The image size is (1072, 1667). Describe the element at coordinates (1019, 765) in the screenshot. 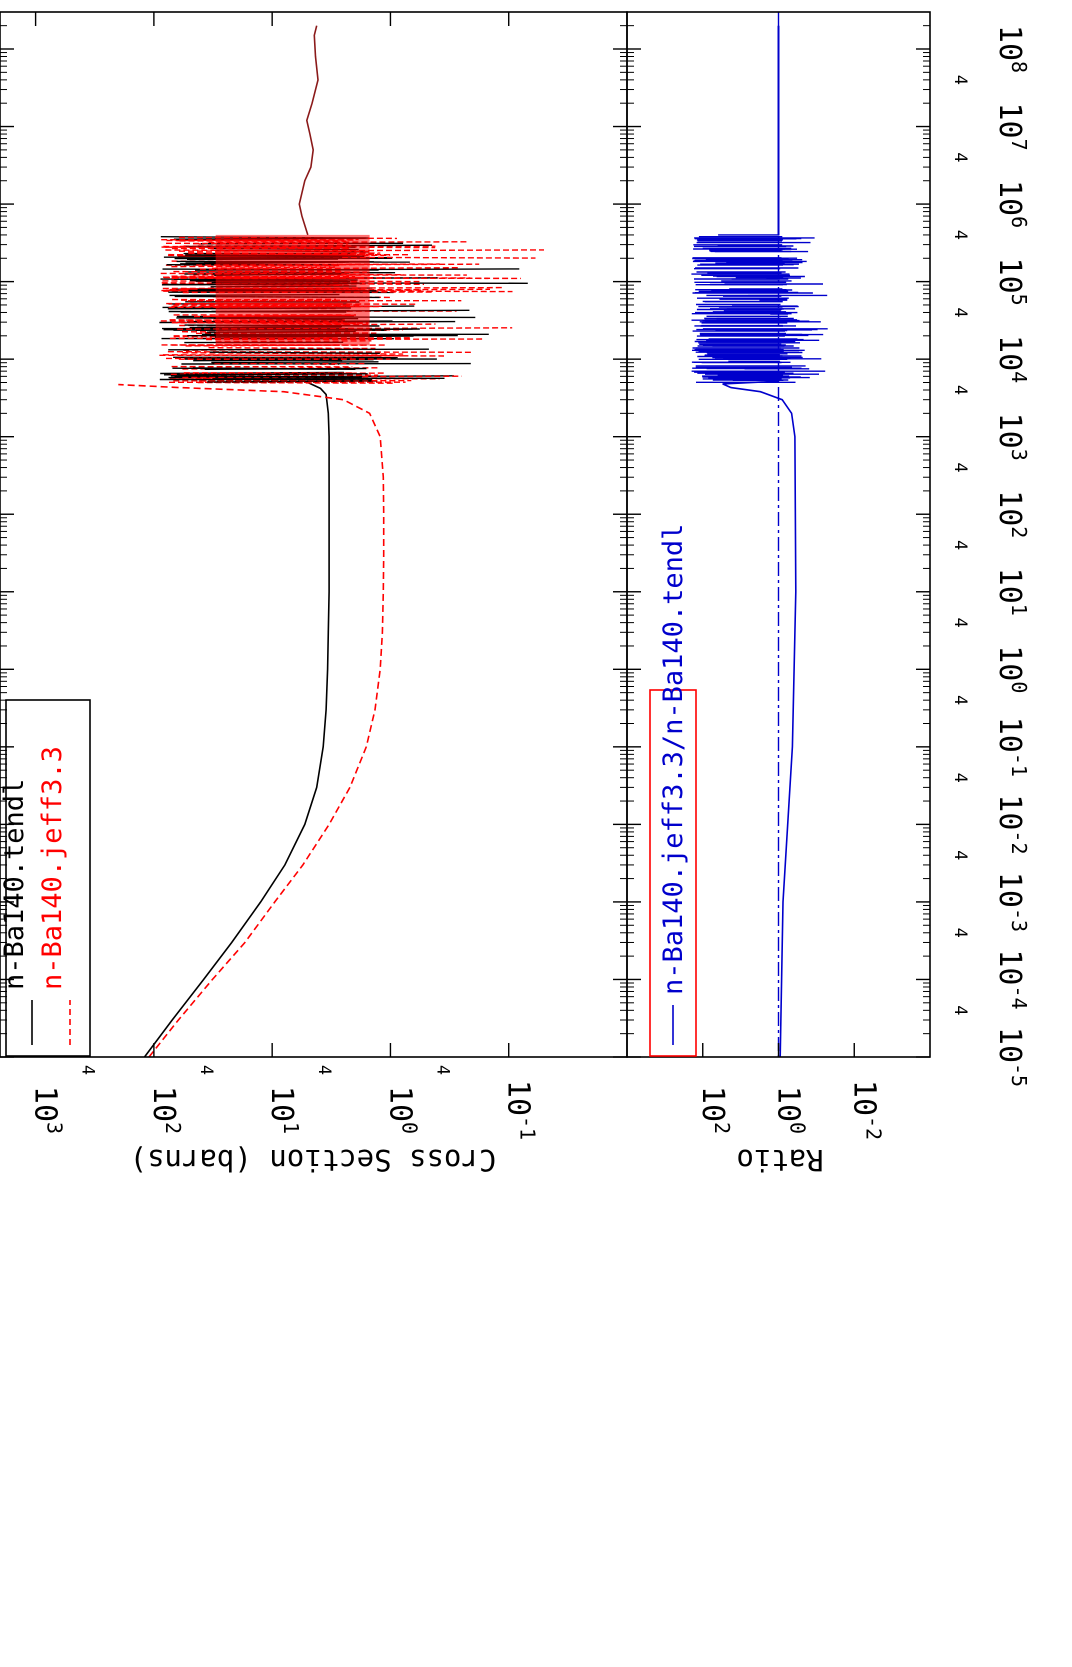

I see `energy-tick-exponent: -1` at that location.